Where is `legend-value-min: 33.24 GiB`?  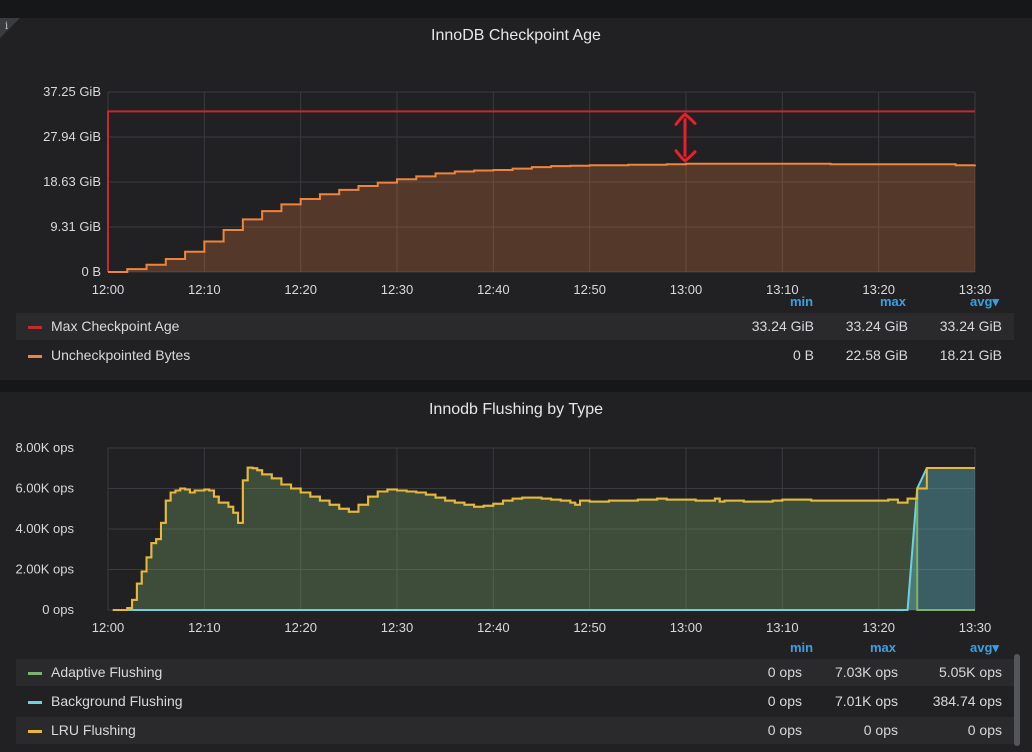
legend-value-min: 33.24 GiB is located at coordinates (782, 326).